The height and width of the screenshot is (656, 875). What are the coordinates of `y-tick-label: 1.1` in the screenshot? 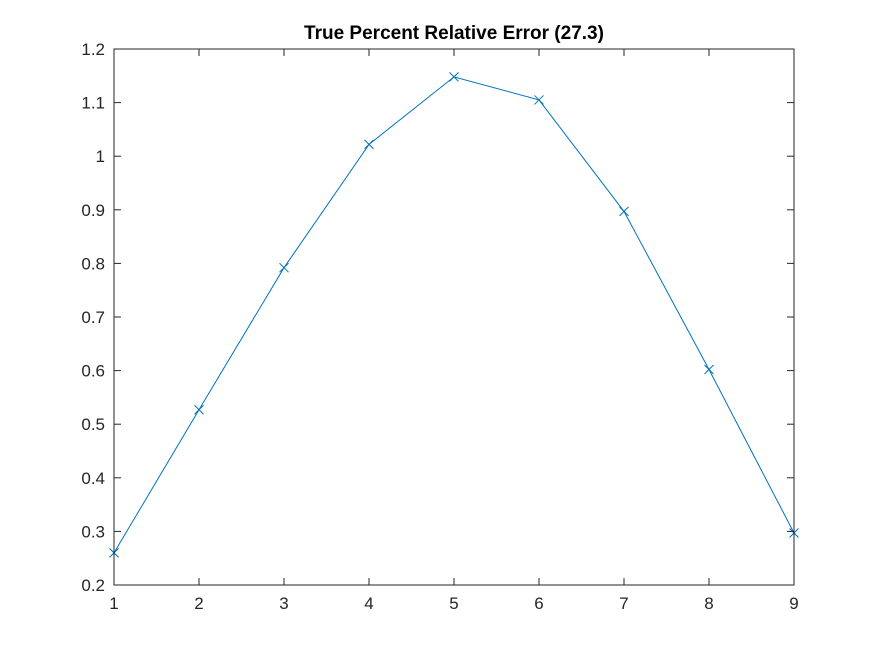 It's located at (93, 103).